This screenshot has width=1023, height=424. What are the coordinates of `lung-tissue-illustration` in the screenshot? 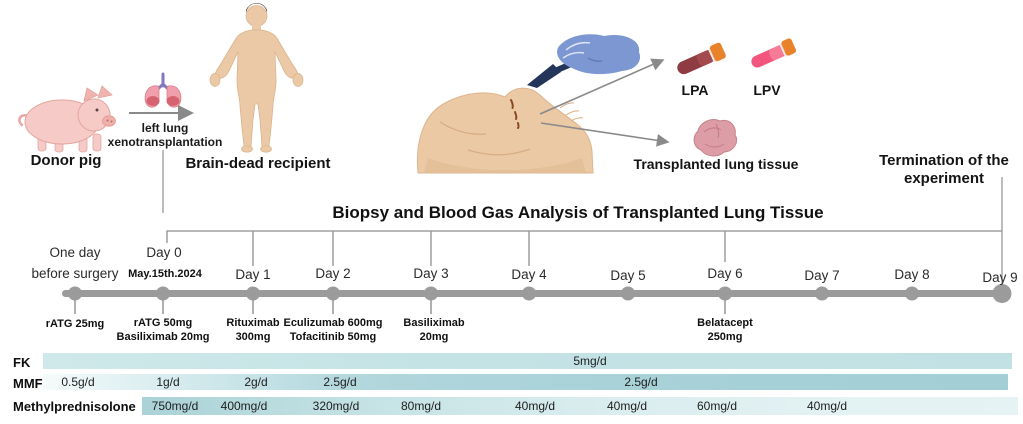 It's located at (715, 138).